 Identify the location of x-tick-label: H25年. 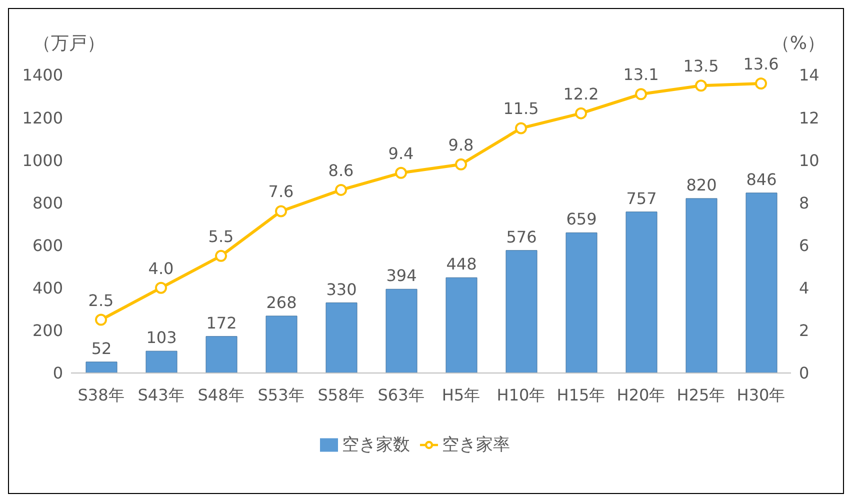
(701, 394).